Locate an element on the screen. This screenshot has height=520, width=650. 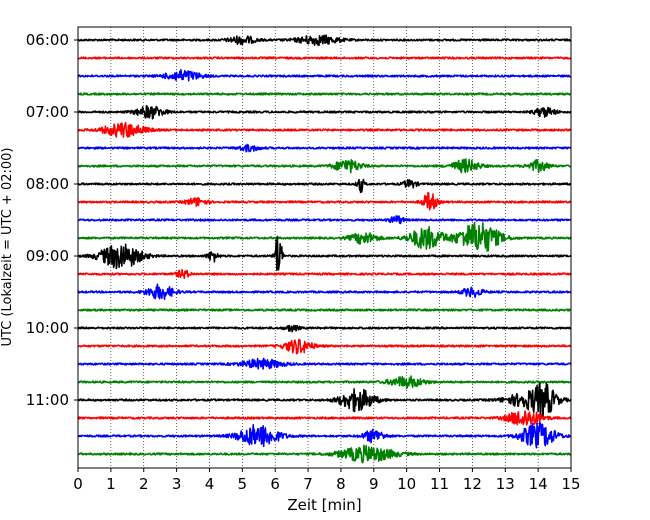
y-axis-label: UTC (Lokalzeit = UTC + 02:00) is located at coordinates (7, 247).